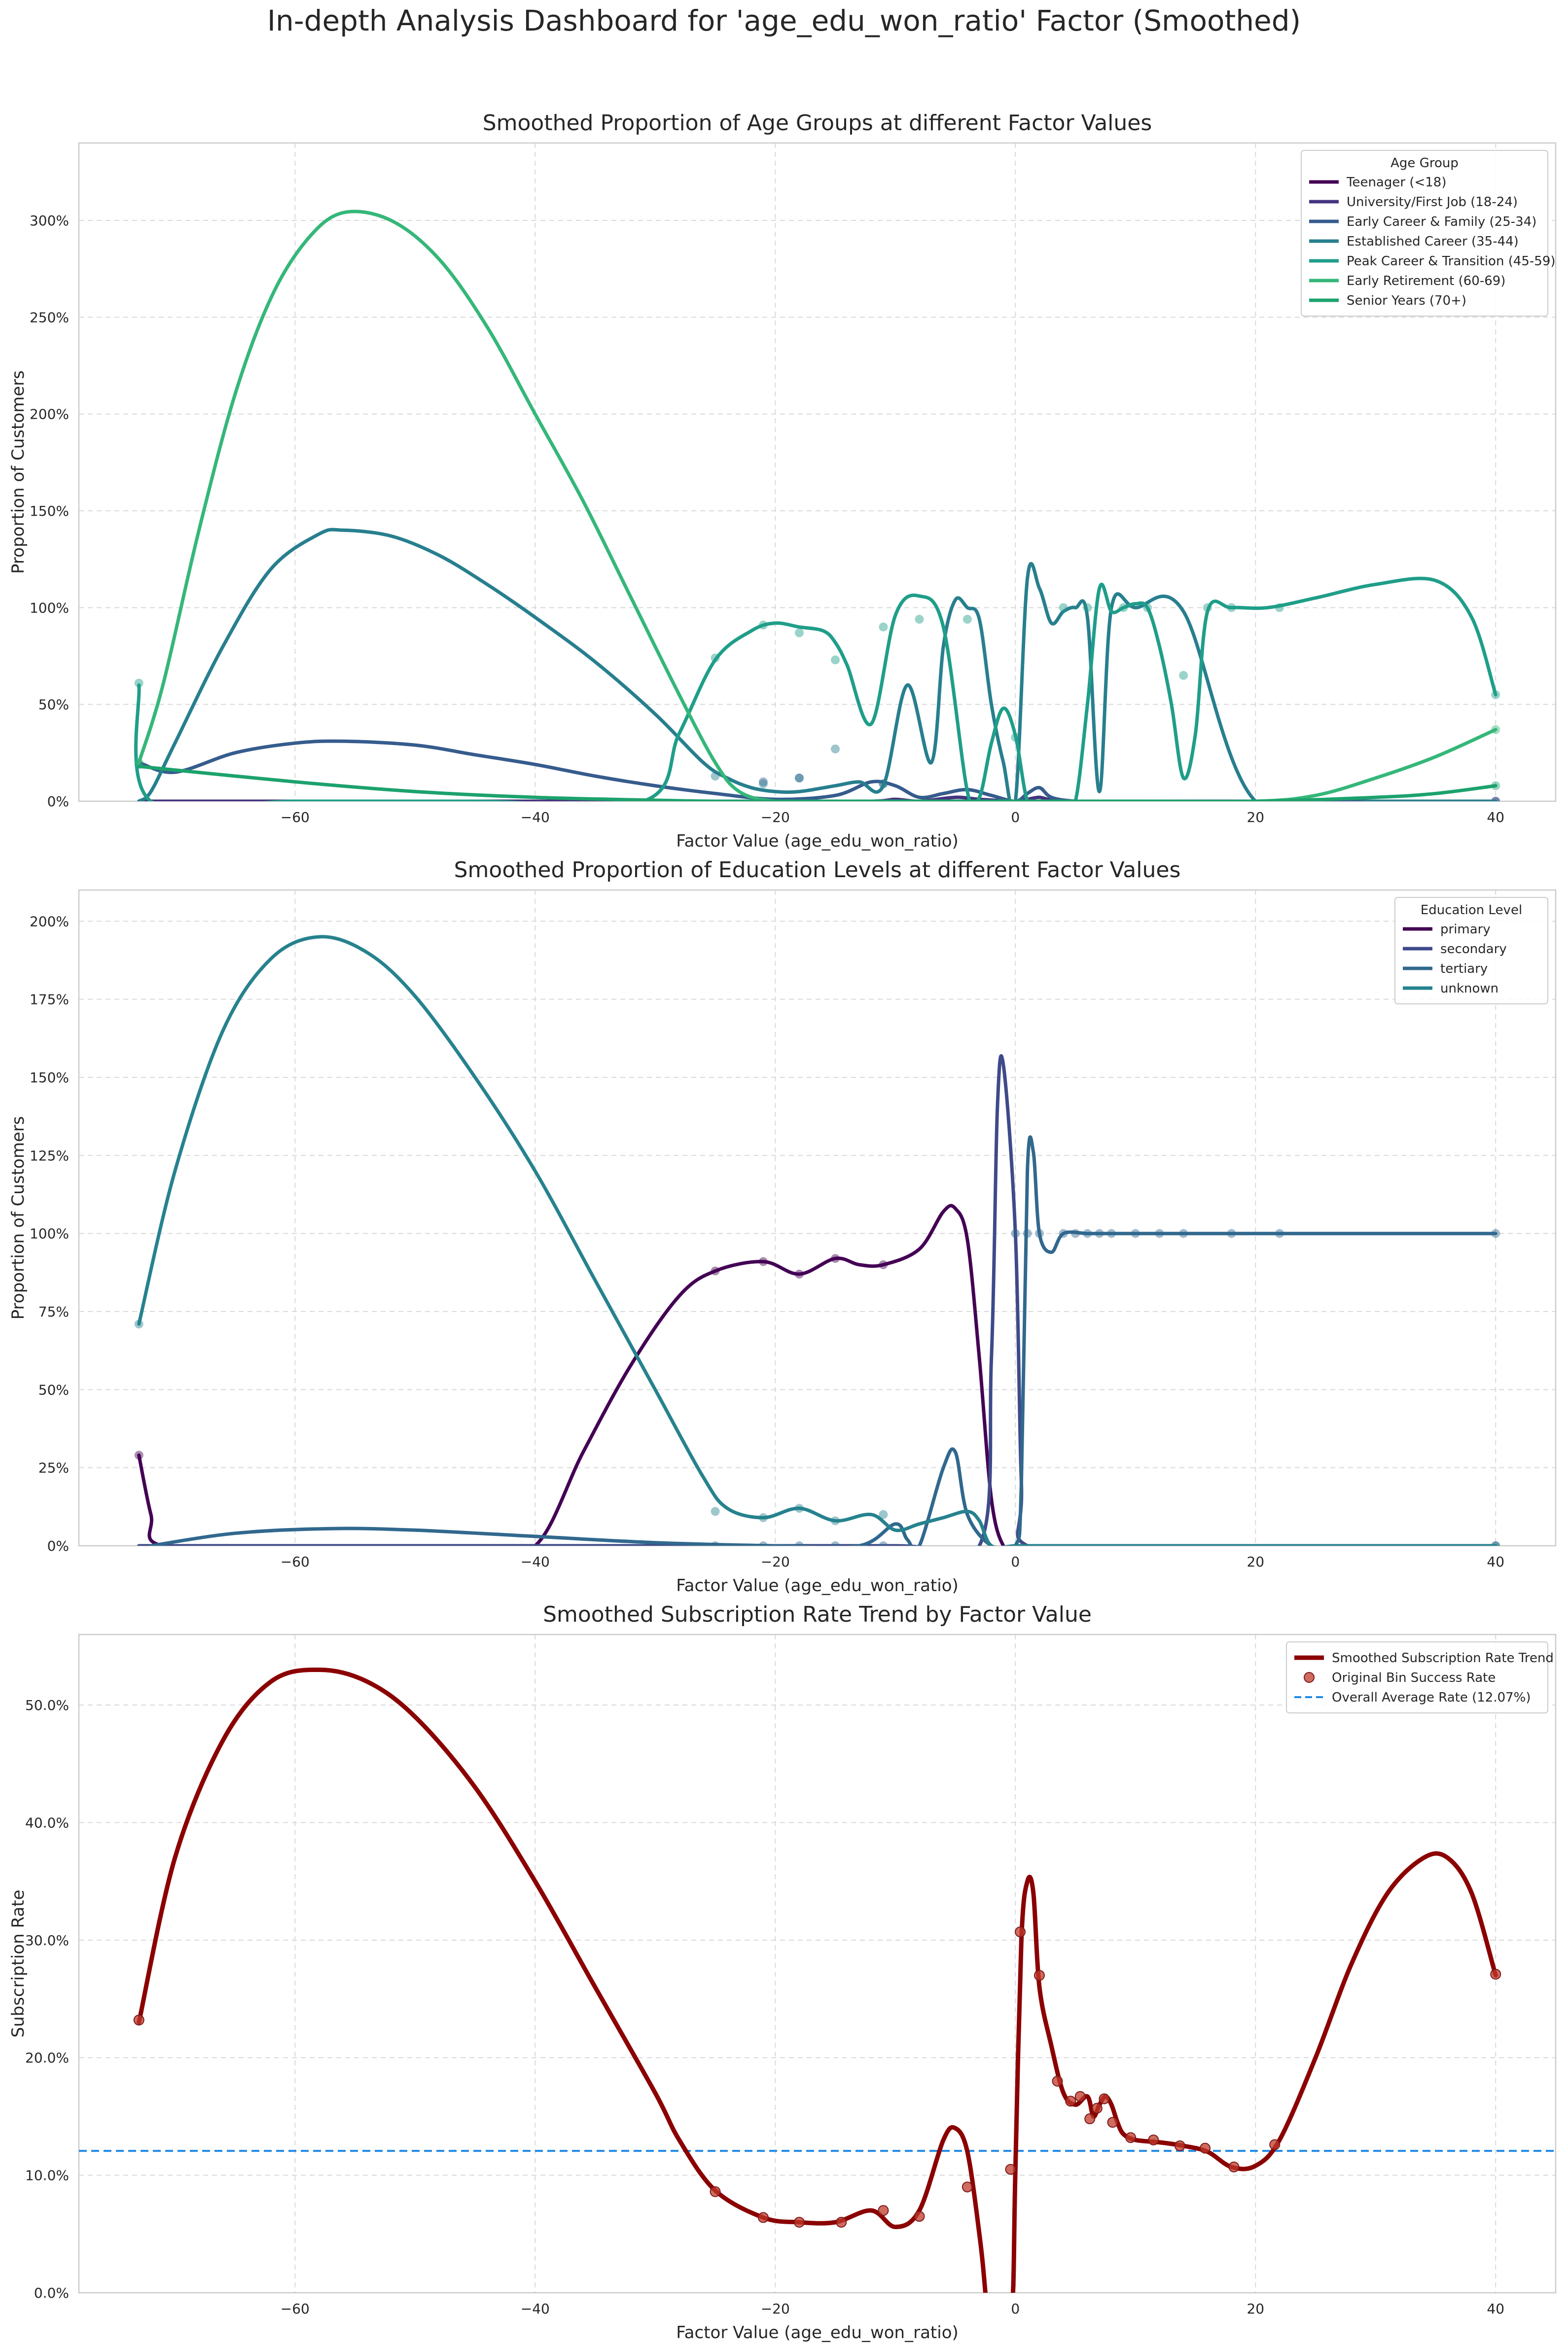 The height and width of the screenshot is (2347, 1568). I want to click on legend-label: Peak Career & Transition (45-59), so click(1451, 261).